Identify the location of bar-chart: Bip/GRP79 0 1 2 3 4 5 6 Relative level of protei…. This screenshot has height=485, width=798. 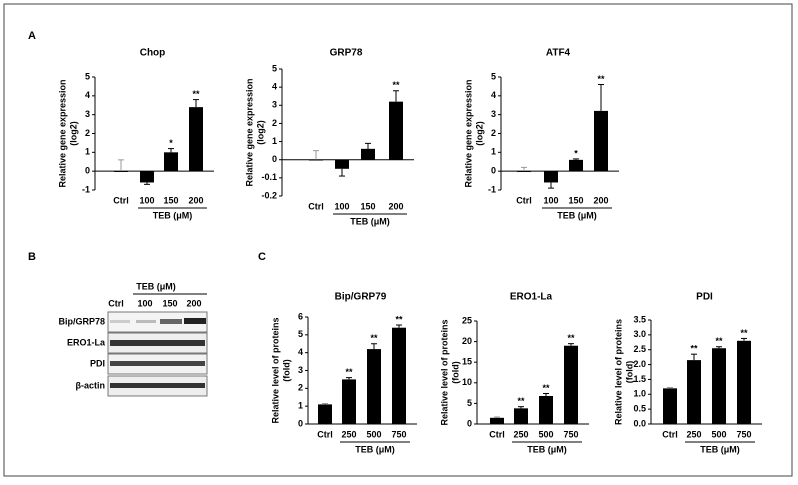
(343, 373).